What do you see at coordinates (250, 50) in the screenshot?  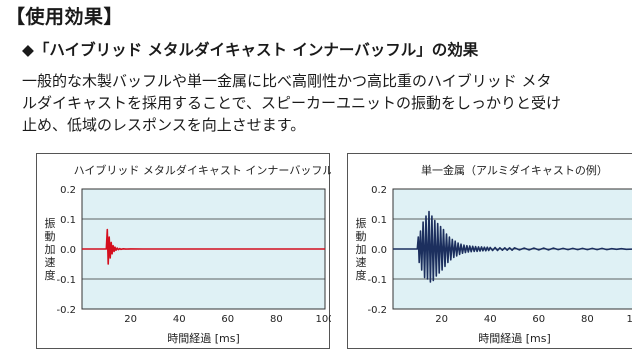 I see `subheading: ◆「ハイブリッド メタルダイキャスト インナーバッフル」の効果` at bounding box center [250, 50].